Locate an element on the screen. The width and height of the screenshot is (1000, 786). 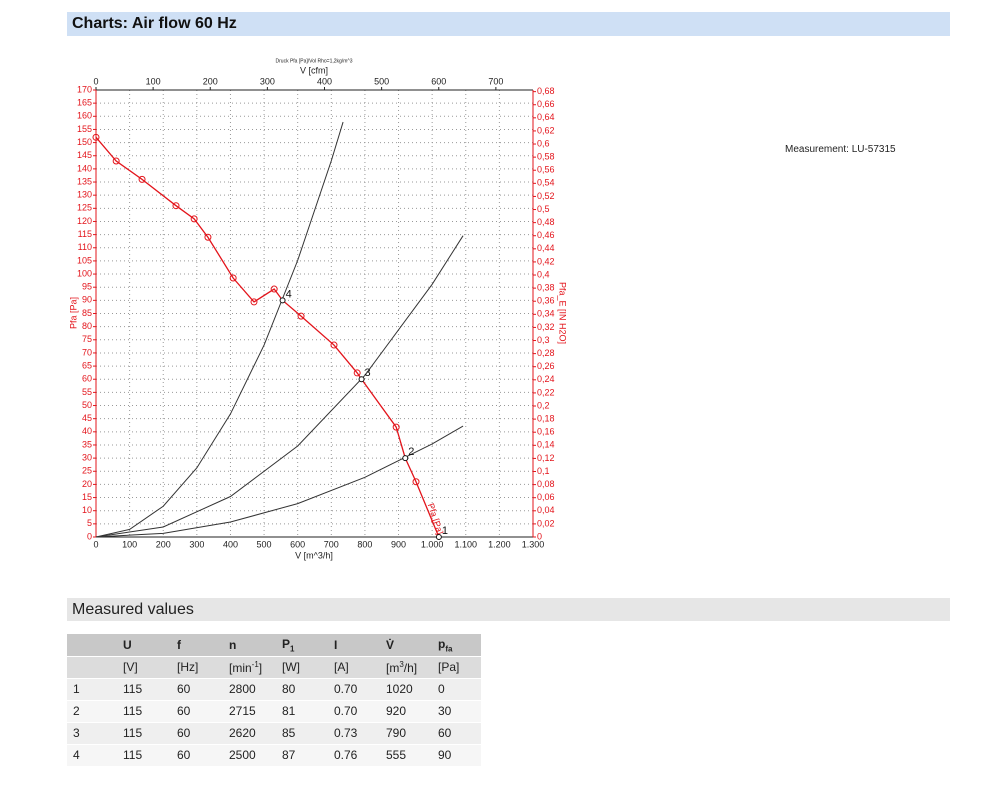
y-tick-label: 25 is located at coordinates (87, 471).